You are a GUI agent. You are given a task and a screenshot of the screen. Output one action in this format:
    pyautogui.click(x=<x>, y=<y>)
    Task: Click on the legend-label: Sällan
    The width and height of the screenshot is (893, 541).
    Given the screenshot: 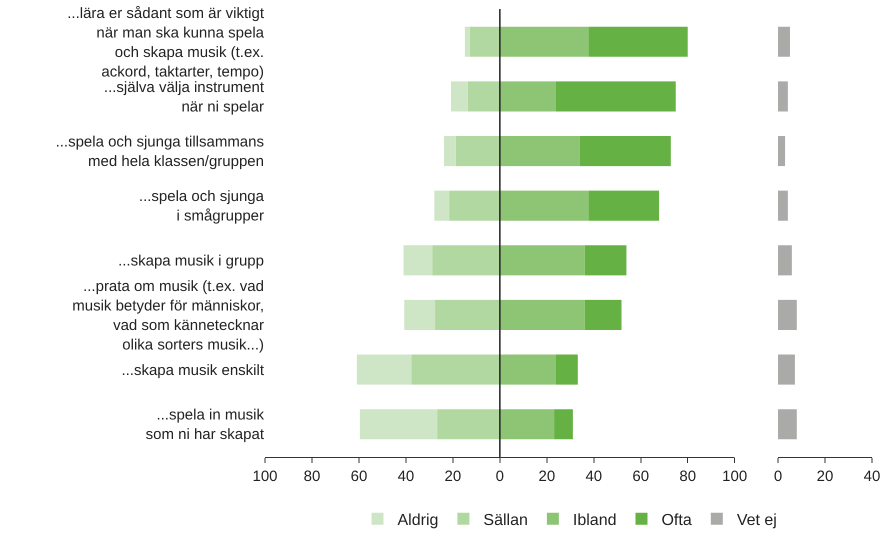 What is the action you would take?
    pyautogui.click(x=505, y=520)
    